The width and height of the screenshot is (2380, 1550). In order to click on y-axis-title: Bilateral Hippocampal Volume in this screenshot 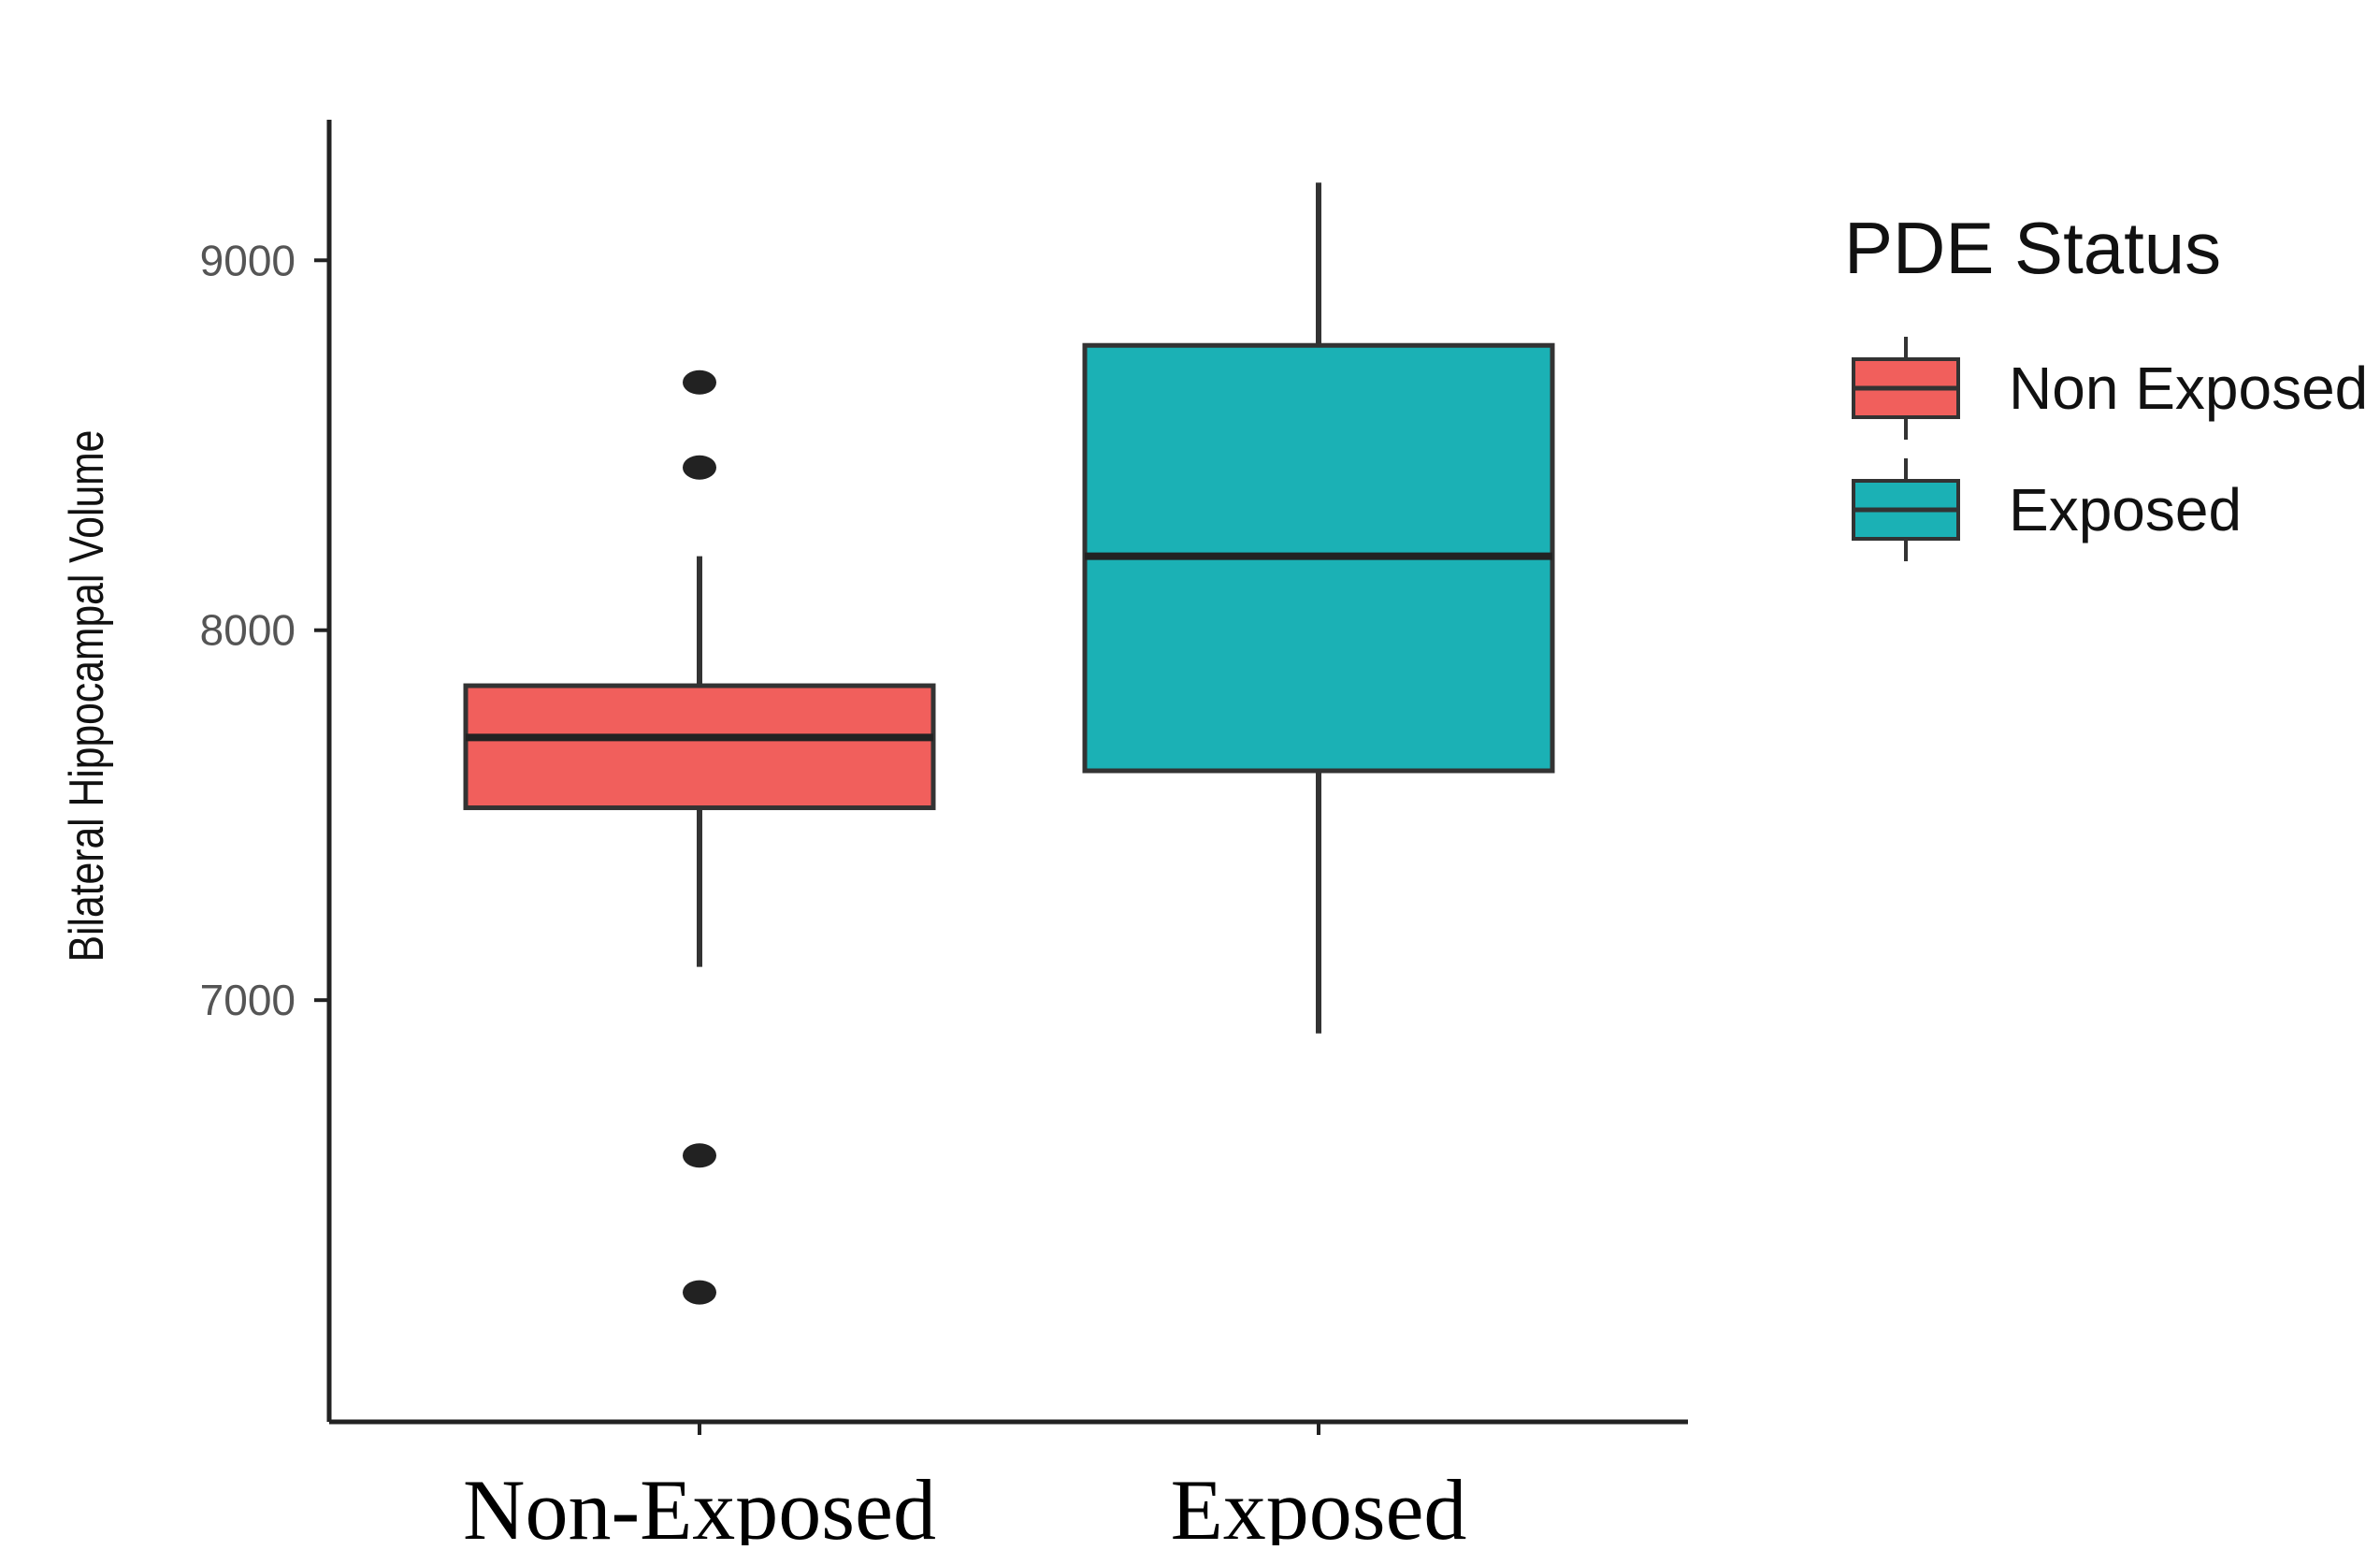, I will do `click(87, 696)`.